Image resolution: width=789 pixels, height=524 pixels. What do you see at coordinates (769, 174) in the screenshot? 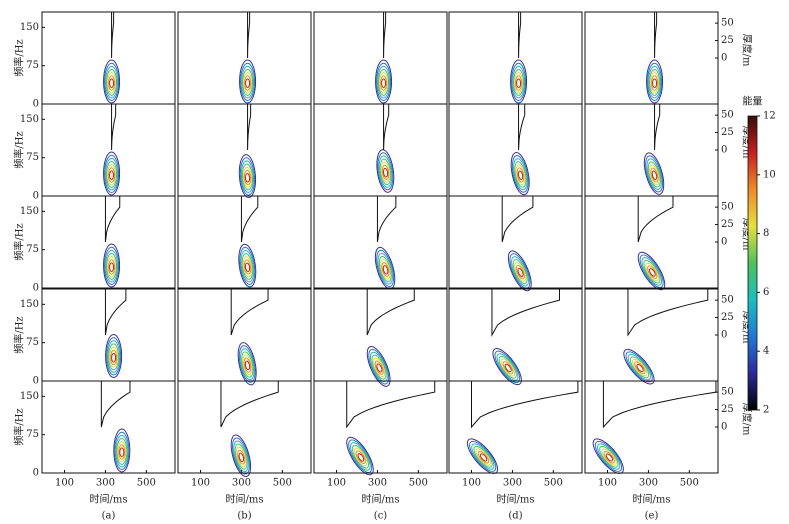
I see `colorbar-tick-label: 10` at bounding box center [769, 174].